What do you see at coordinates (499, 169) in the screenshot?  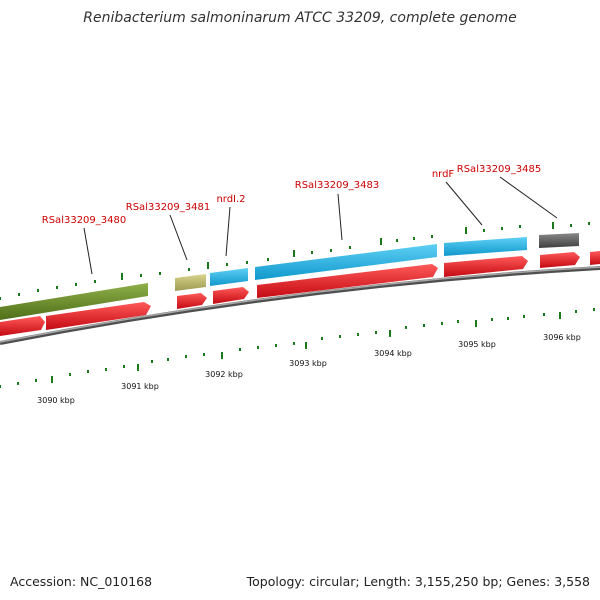 I see `gene-label-rsal33209-3485: RSal33209_3485` at bounding box center [499, 169].